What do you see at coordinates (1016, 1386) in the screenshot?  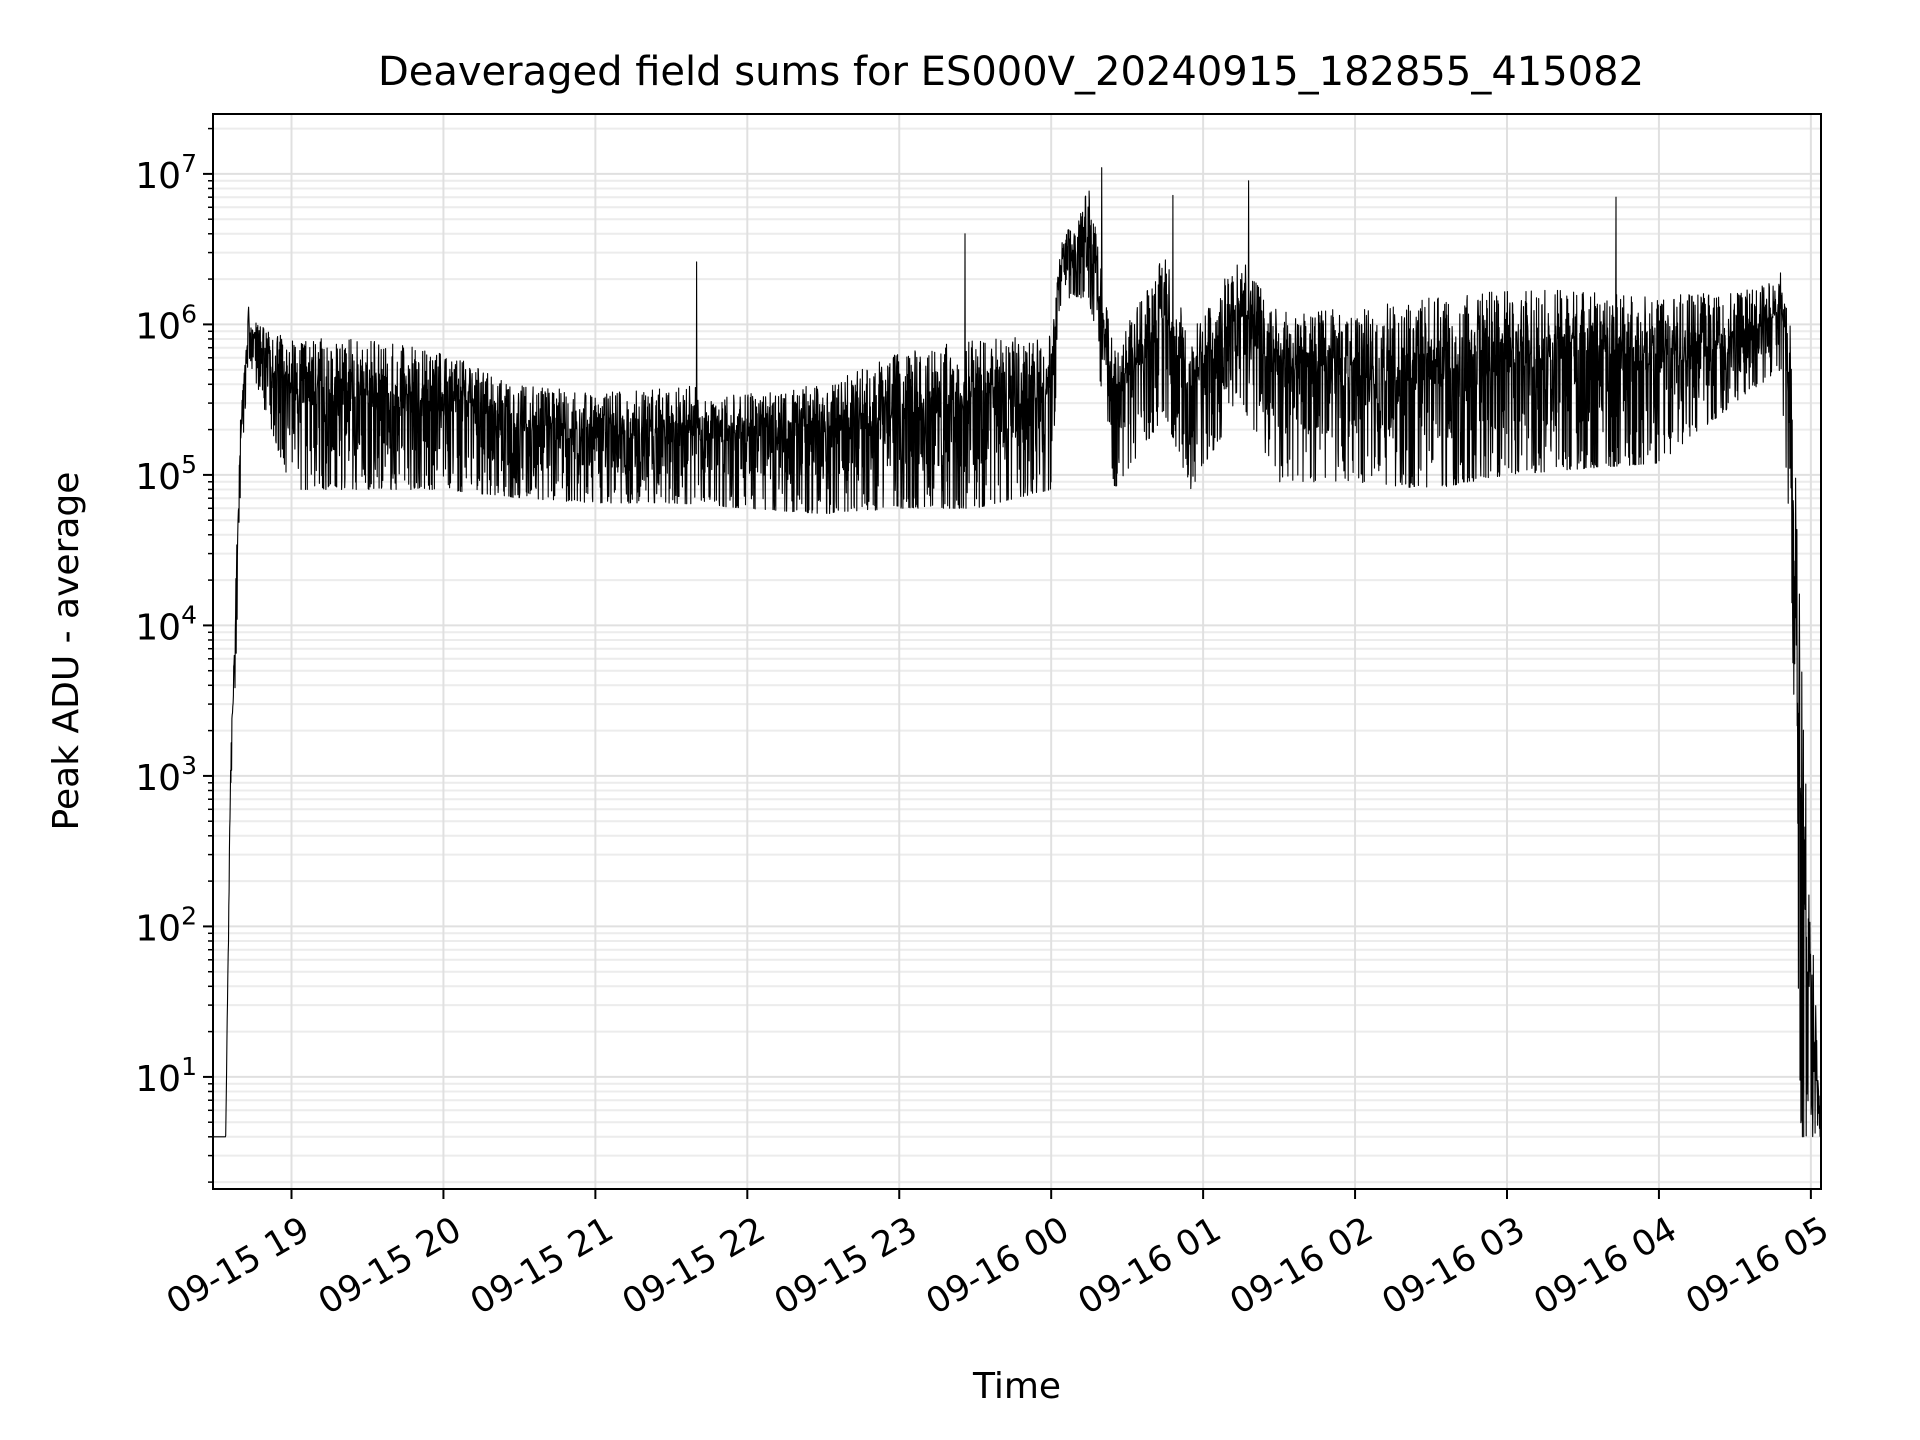 I see `x-axis-label: Time` at bounding box center [1016, 1386].